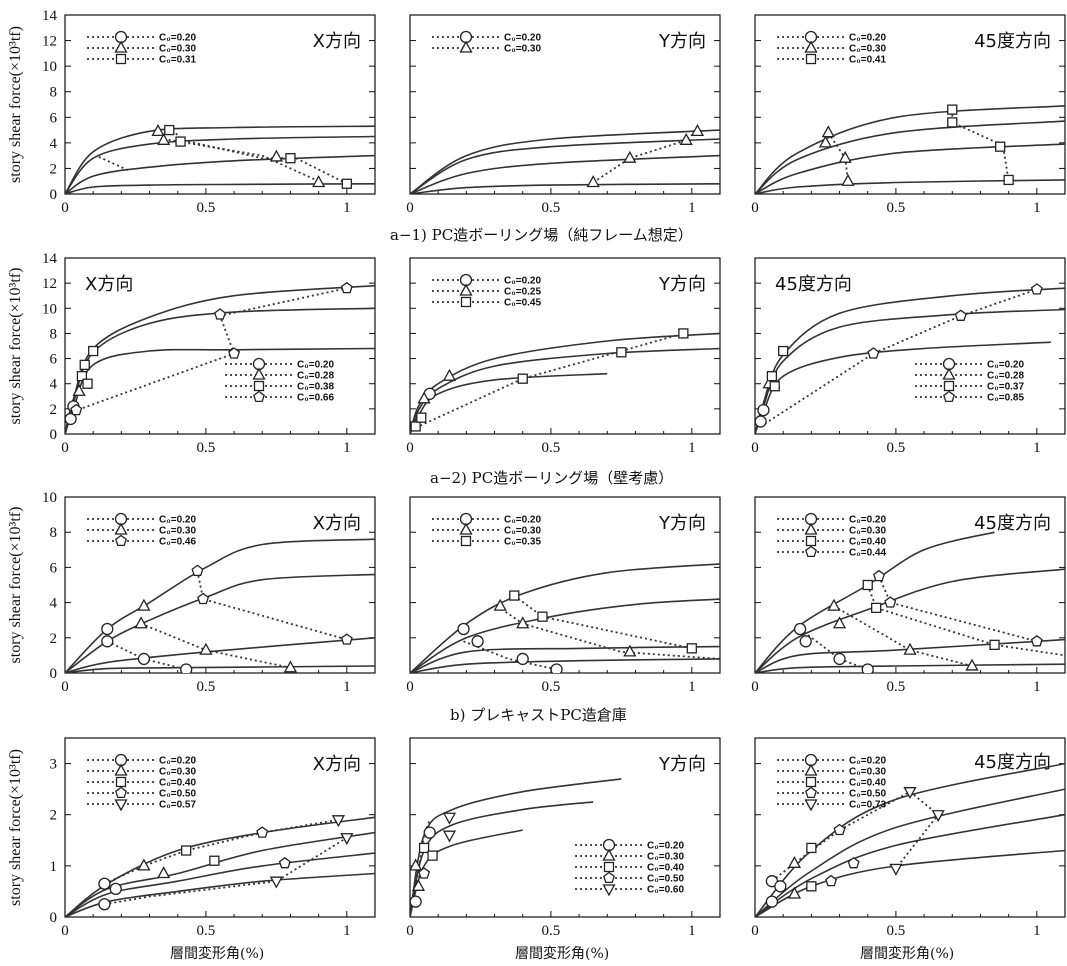 Image resolution: width=1067 pixels, height=966 pixels. What do you see at coordinates (54, 674) in the screenshot?
I see `ytick-label-r2c0: 0` at bounding box center [54, 674].